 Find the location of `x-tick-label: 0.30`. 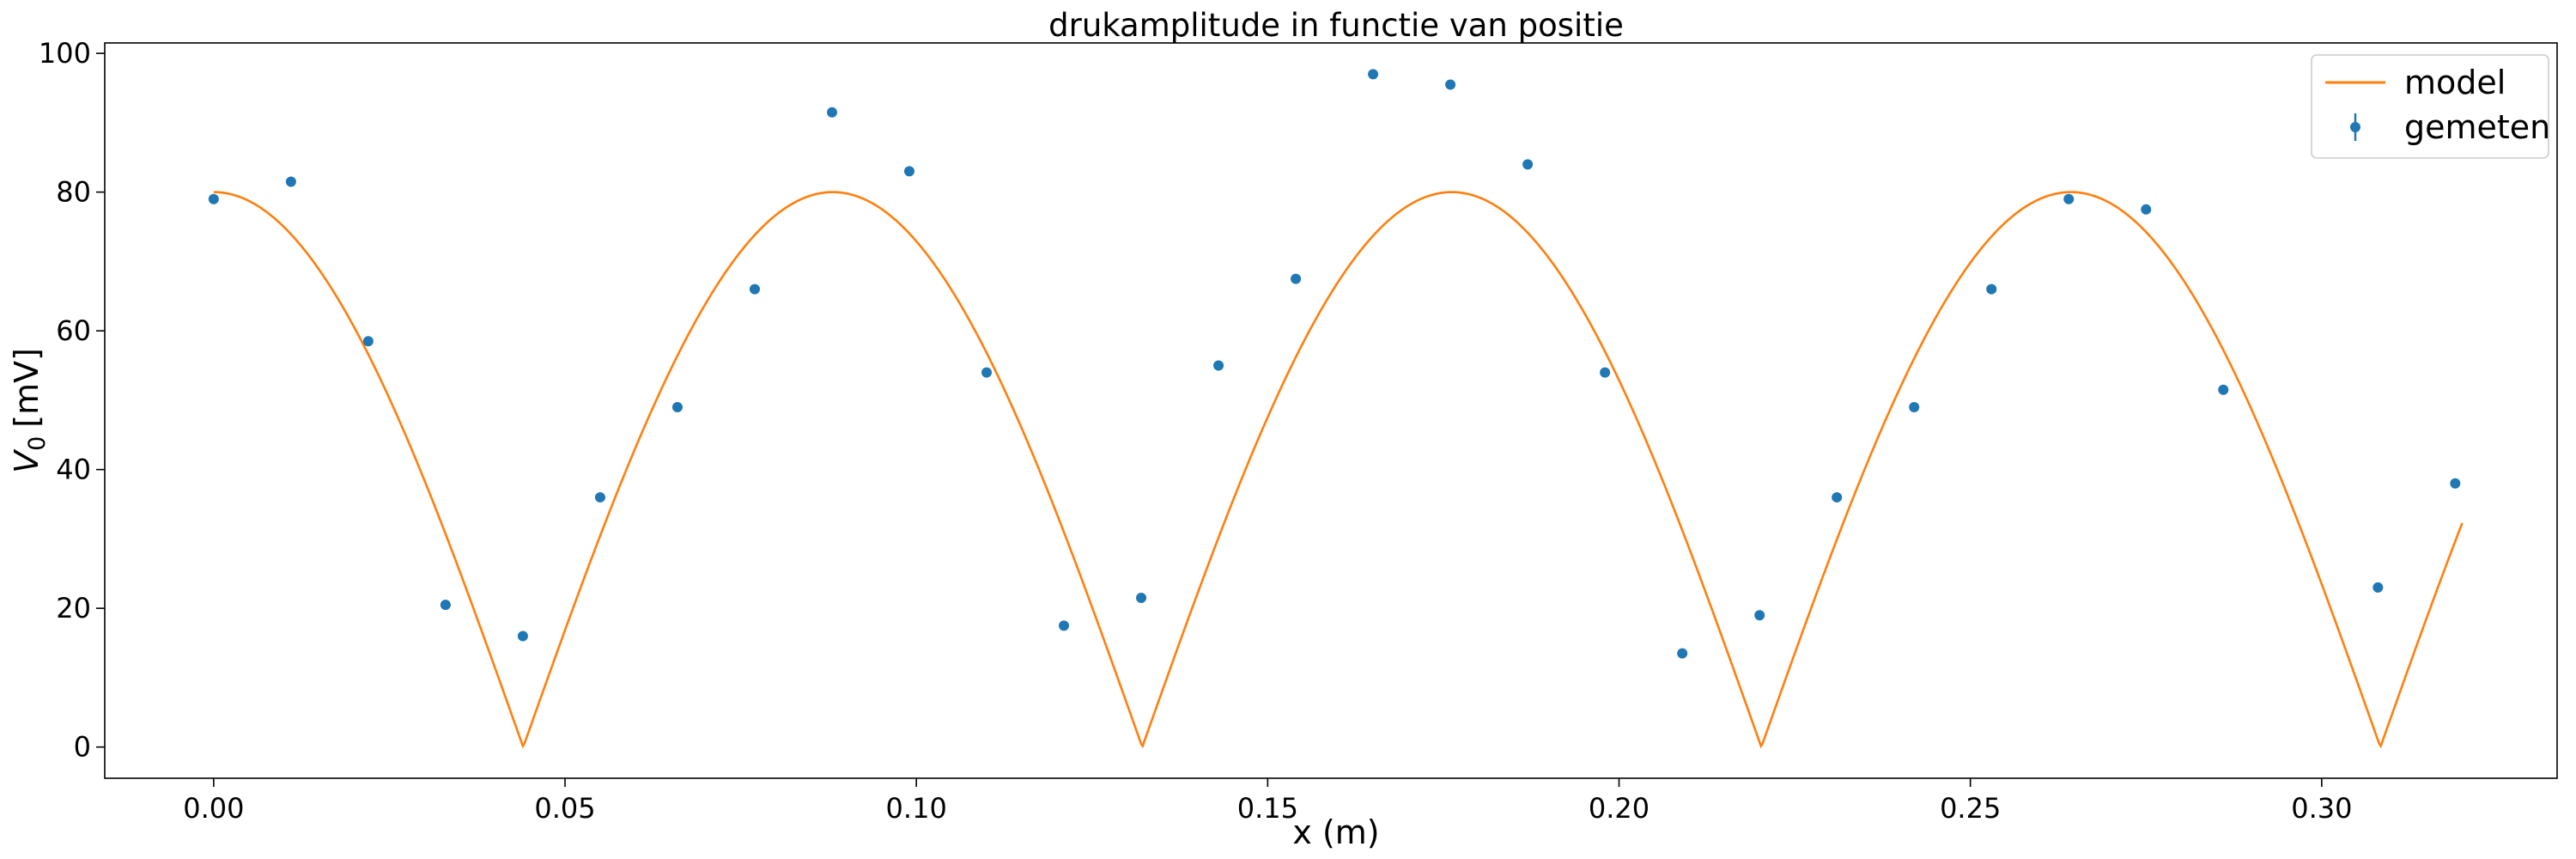

x-tick-label: 0.30 is located at coordinates (2321, 809).